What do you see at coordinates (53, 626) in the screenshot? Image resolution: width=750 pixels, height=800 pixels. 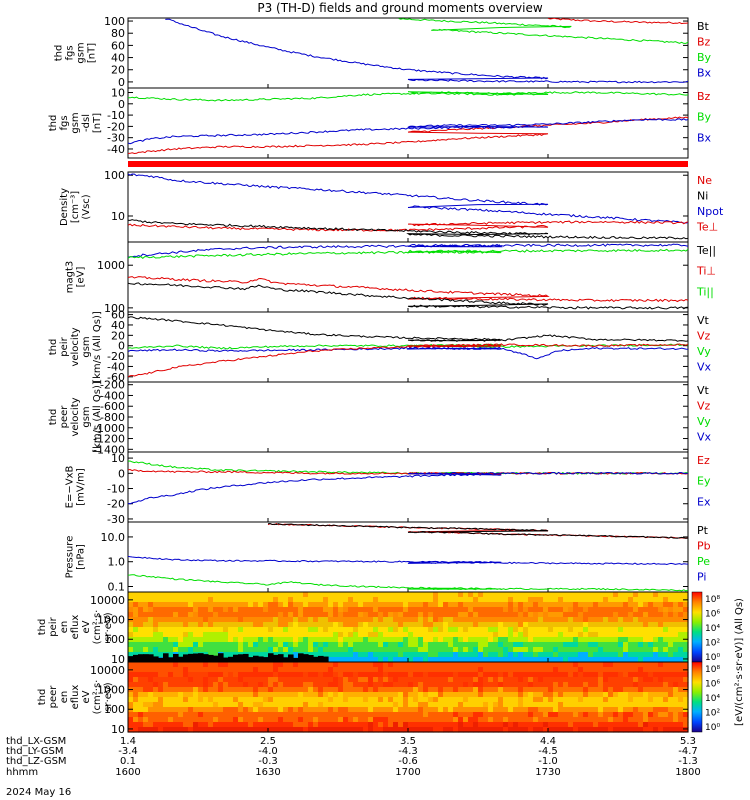 I see `y-label-line: peir` at bounding box center [53, 626].